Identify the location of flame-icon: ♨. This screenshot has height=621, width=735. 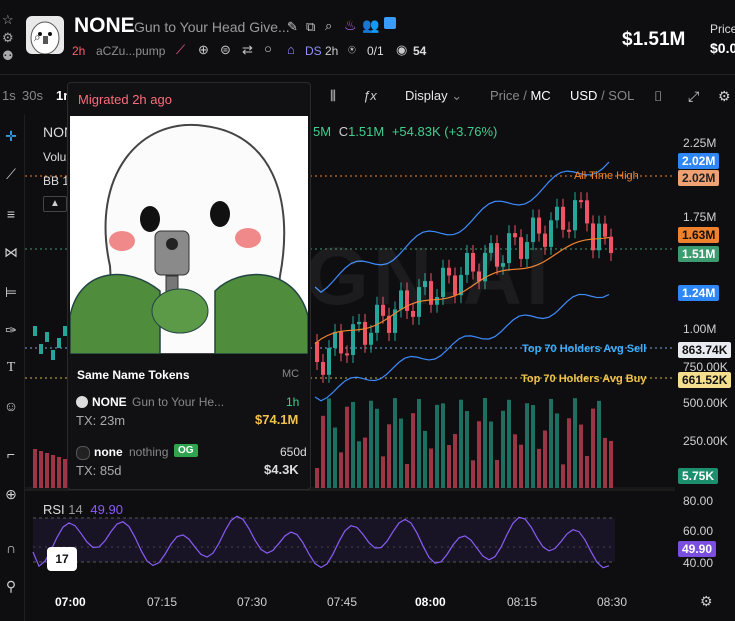
(350, 25).